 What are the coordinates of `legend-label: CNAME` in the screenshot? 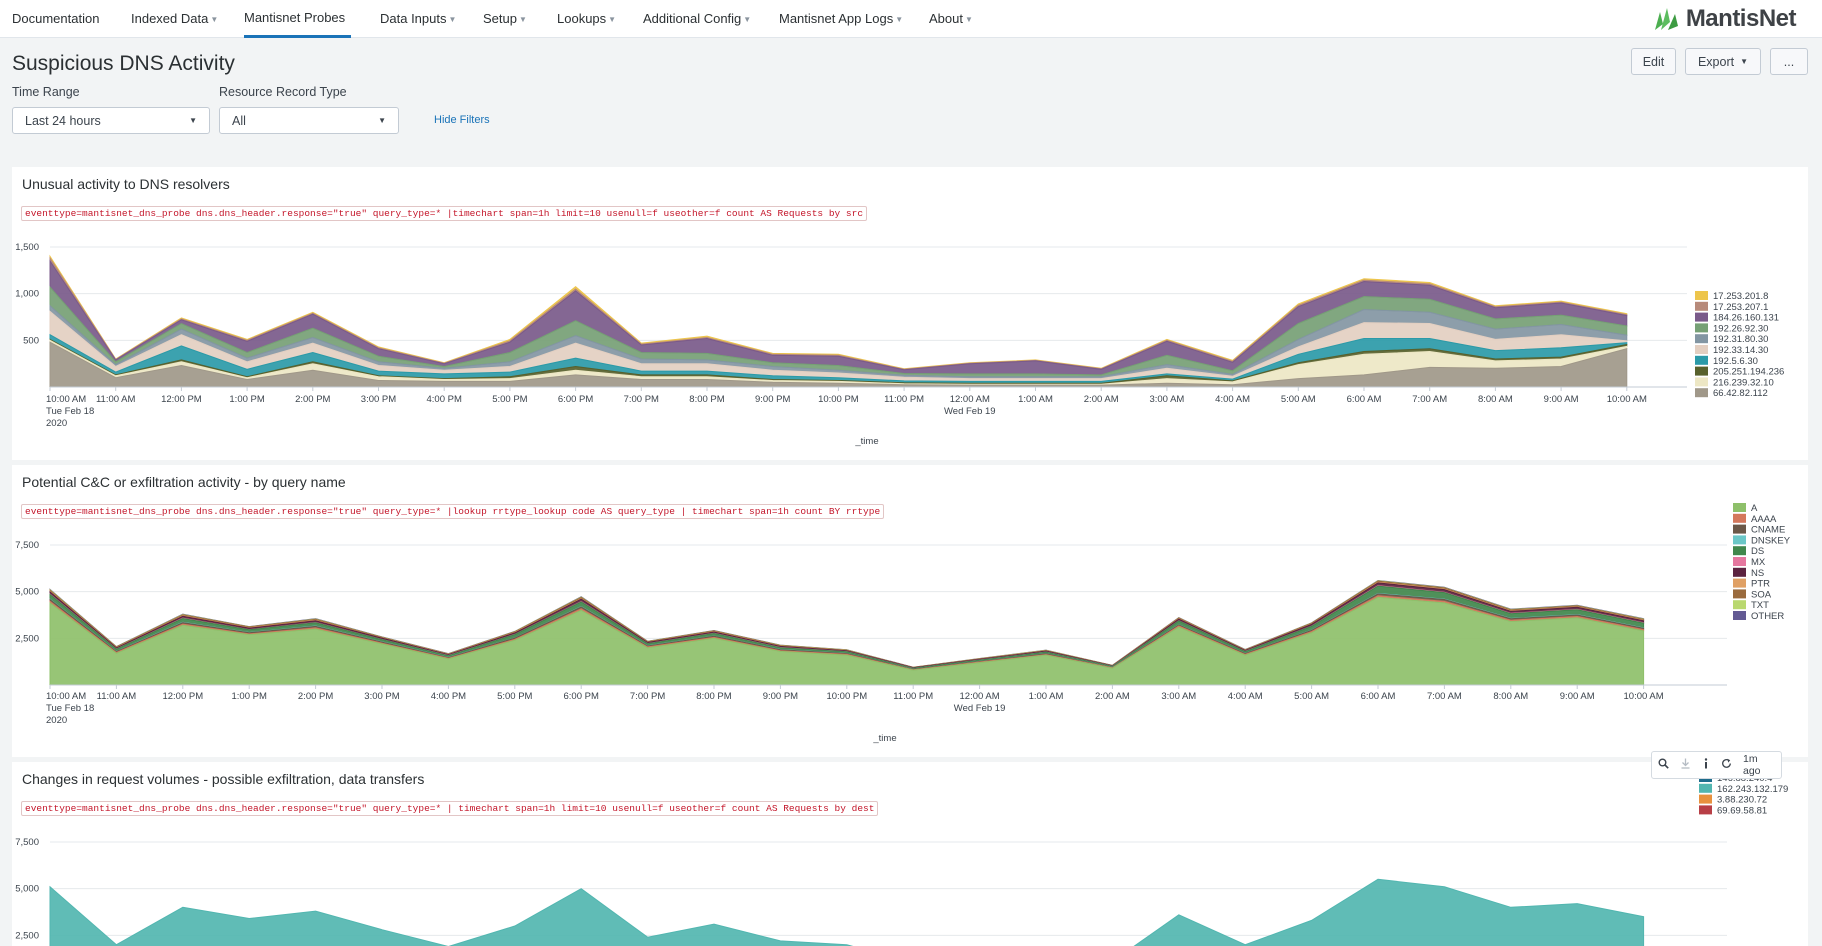 It's located at (1768, 530).